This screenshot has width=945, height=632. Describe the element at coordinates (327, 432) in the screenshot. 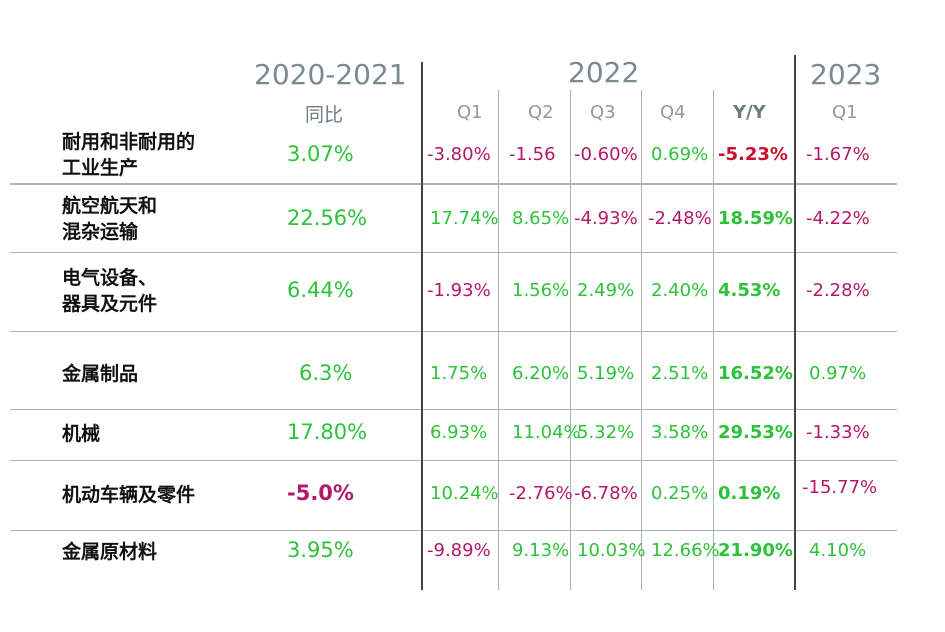

I see `cell-base-yoy: 17.80%` at that location.